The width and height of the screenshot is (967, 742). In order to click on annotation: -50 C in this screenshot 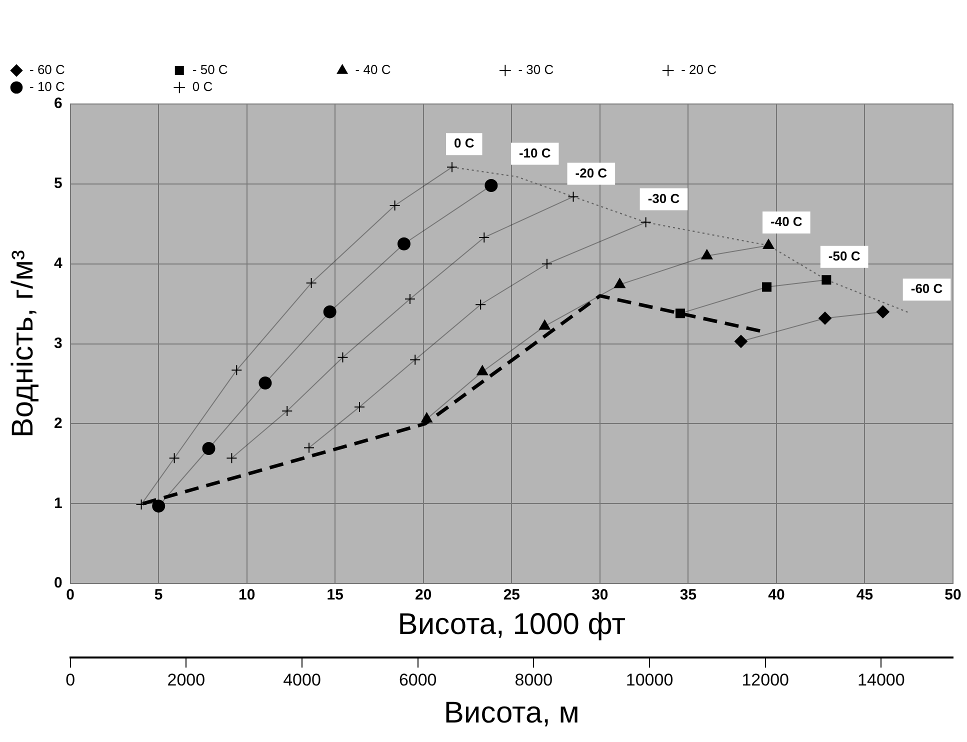, I will do `click(844, 256)`.